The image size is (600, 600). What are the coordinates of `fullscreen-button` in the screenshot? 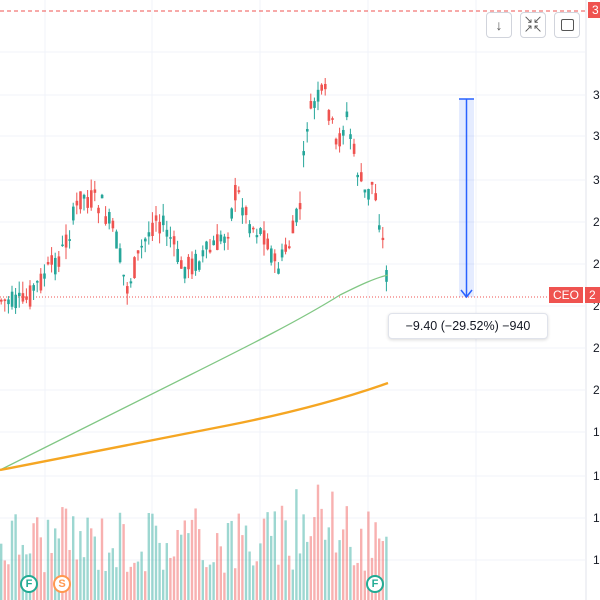 It's located at (567, 25).